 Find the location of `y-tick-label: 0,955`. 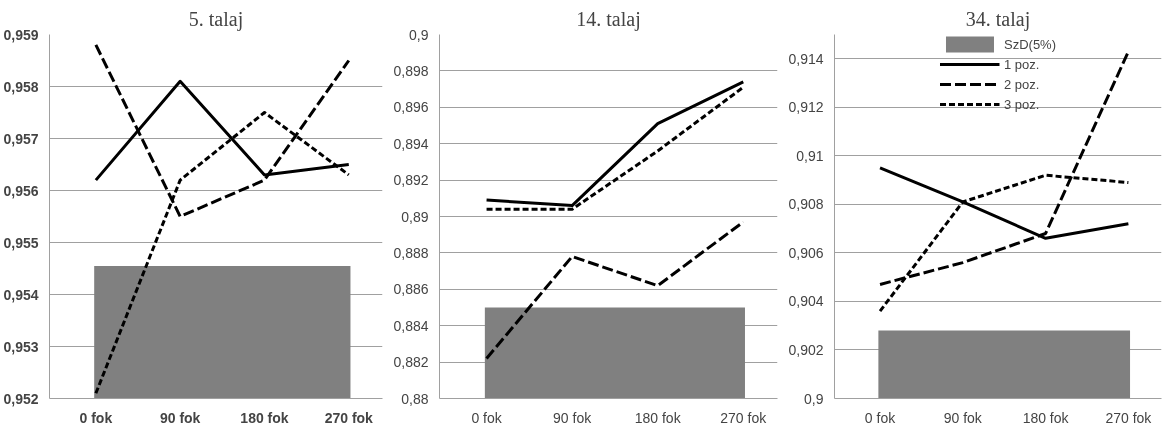

y-tick-label: 0,955 is located at coordinates (21, 242).